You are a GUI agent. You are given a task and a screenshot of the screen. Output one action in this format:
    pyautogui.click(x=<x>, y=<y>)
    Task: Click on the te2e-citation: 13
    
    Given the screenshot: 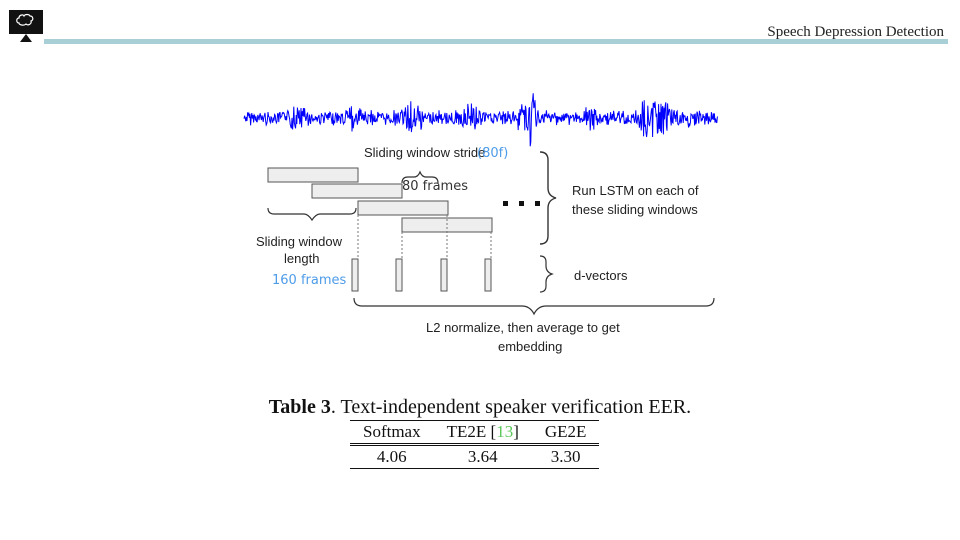 What is the action you would take?
    pyautogui.click(x=505, y=431)
    